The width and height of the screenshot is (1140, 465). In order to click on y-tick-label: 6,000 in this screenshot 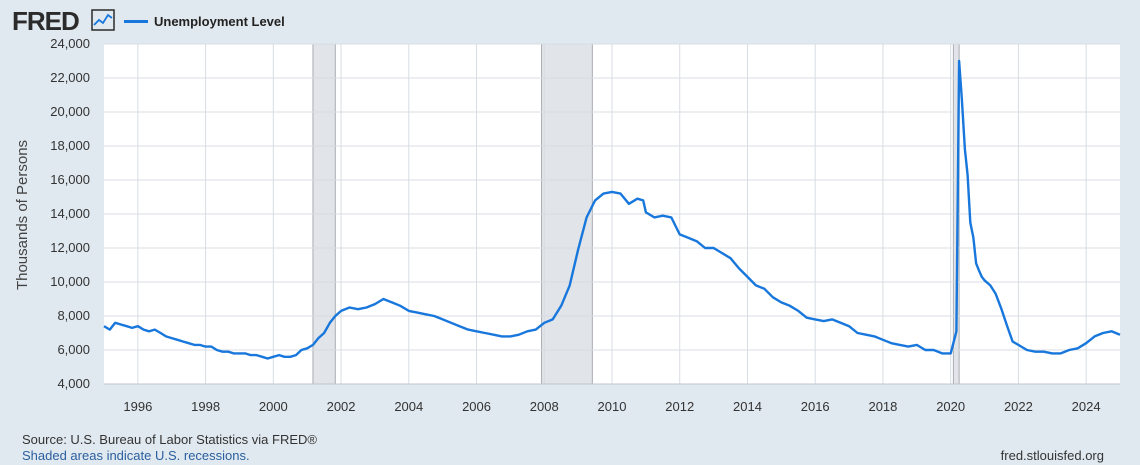, I will do `click(73, 349)`.